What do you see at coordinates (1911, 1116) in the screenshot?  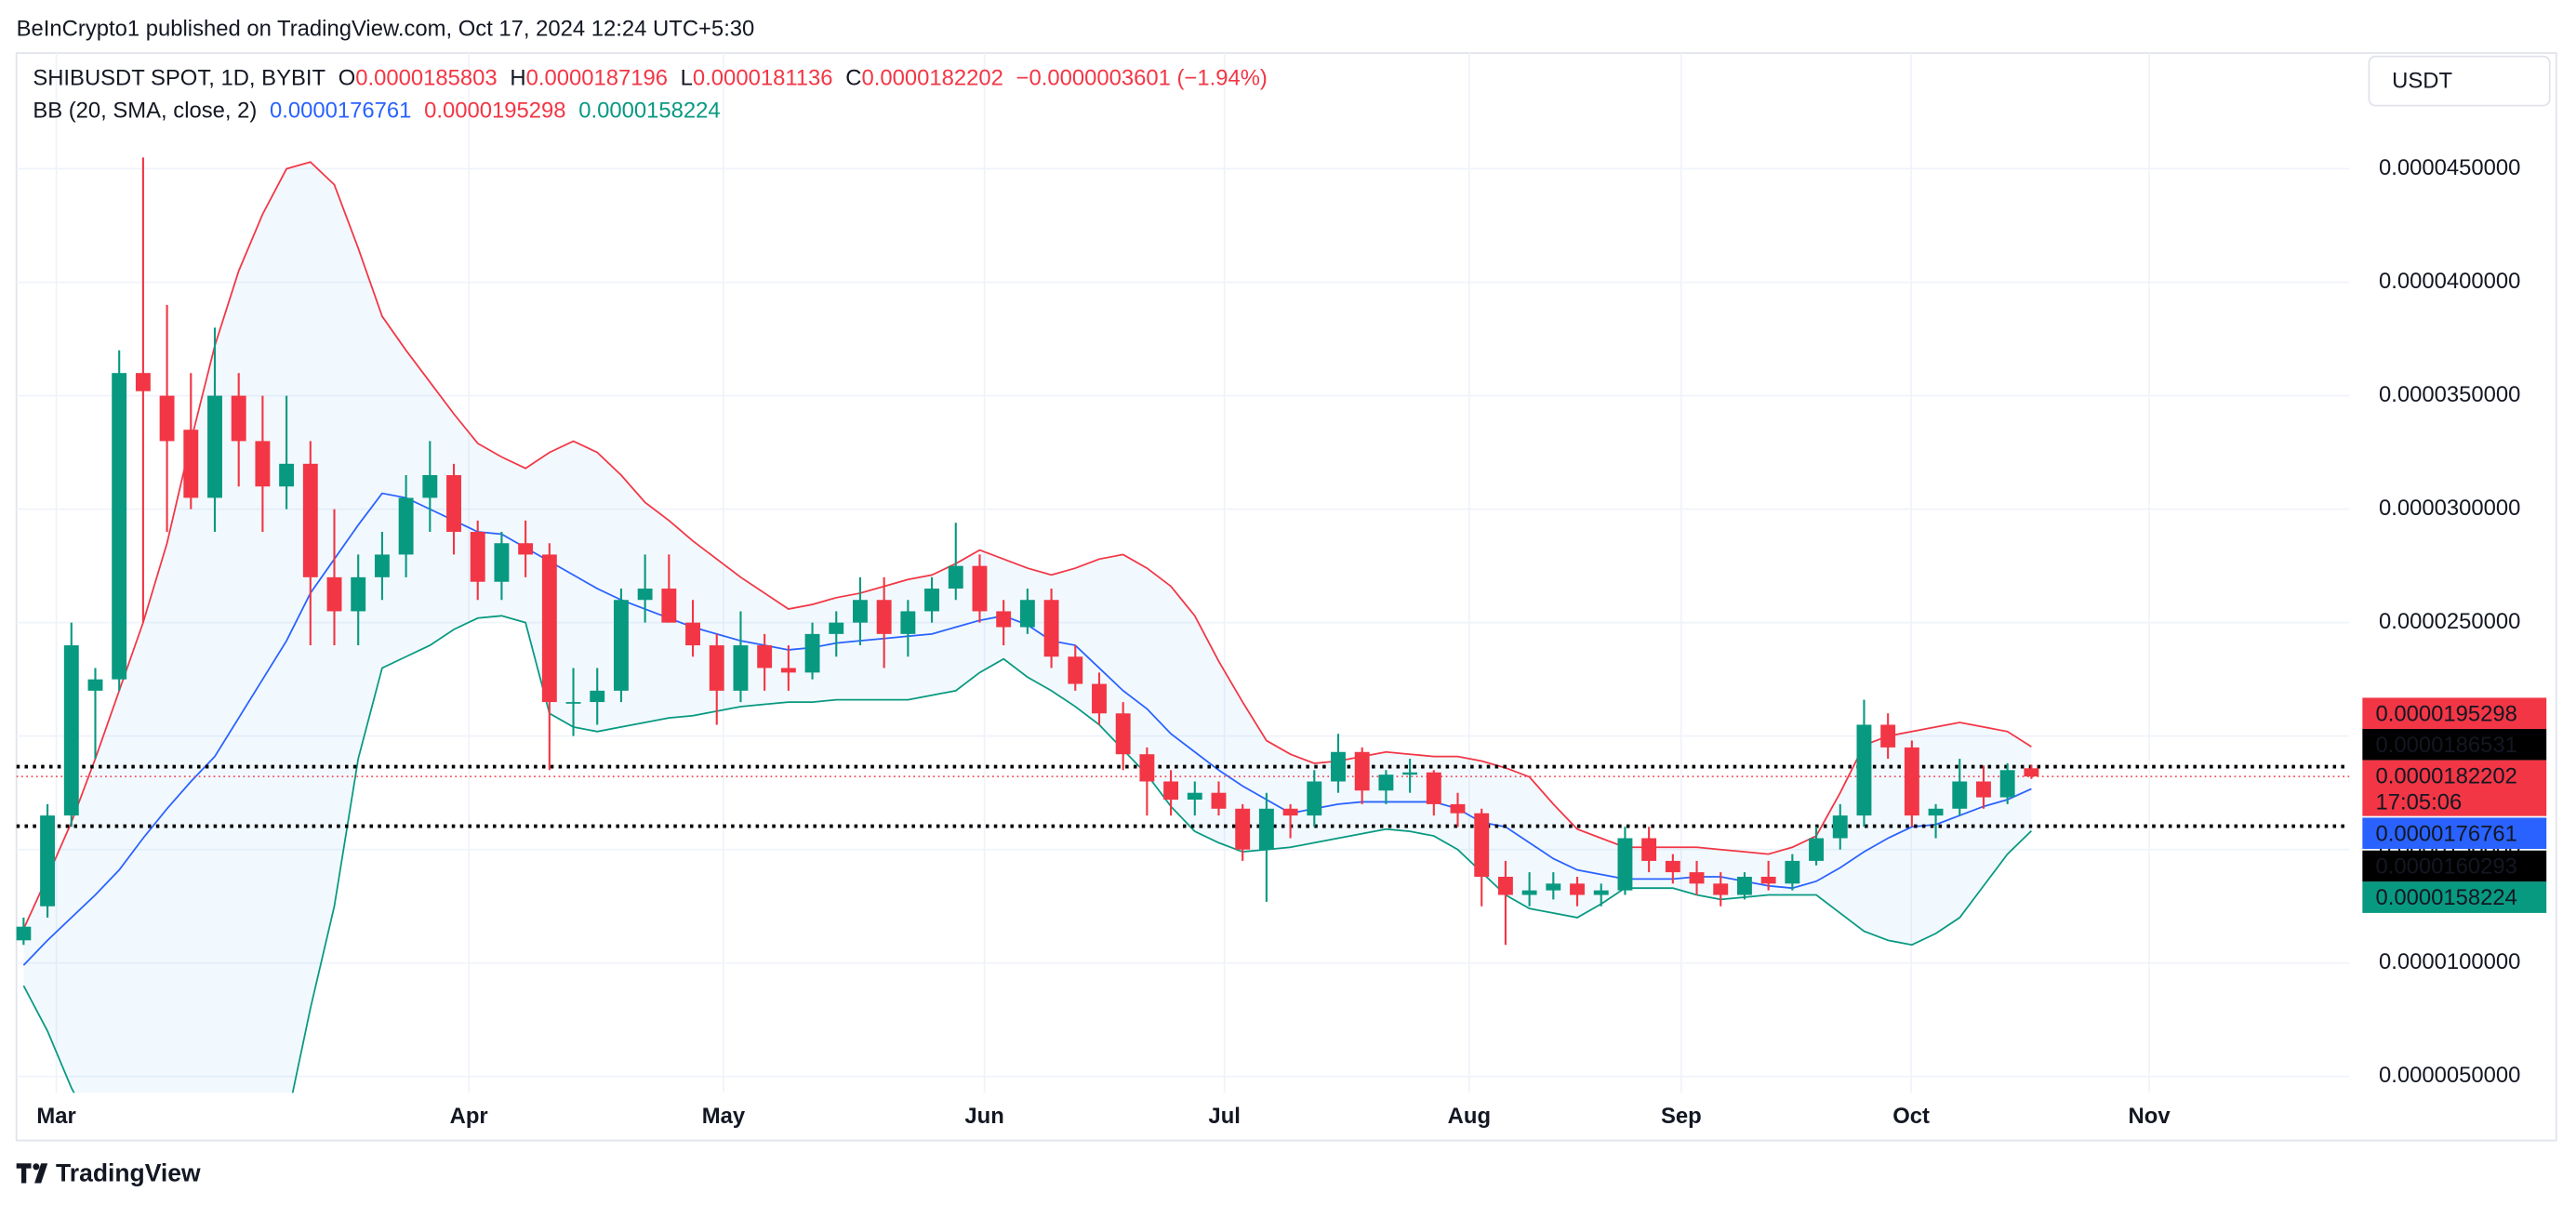 I see `x-tick-label: Oct` at bounding box center [1911, 1116].